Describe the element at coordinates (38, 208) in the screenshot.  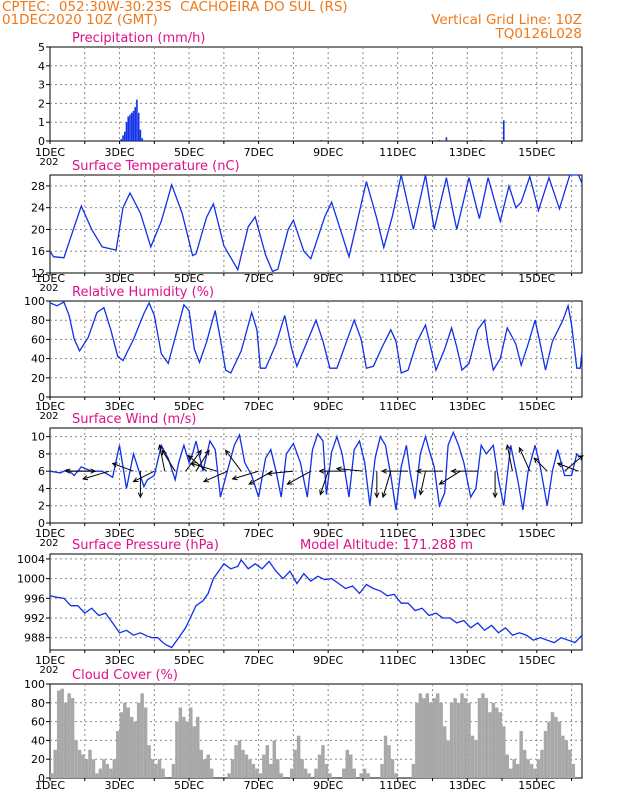
I see `y-tick-label: 24` at that location.